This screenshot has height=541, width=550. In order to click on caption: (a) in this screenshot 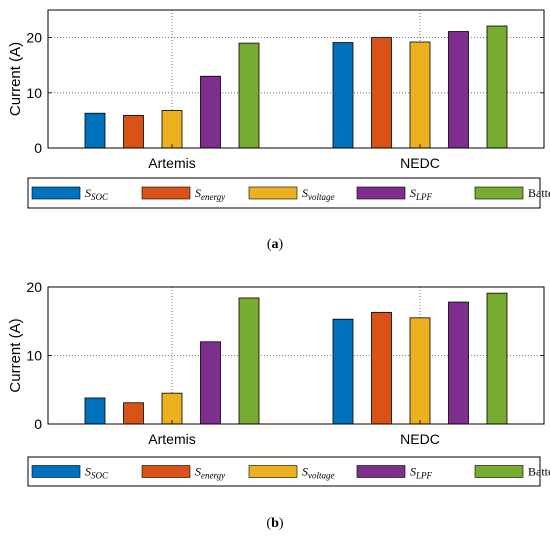, I will do `click(275, 244)`.